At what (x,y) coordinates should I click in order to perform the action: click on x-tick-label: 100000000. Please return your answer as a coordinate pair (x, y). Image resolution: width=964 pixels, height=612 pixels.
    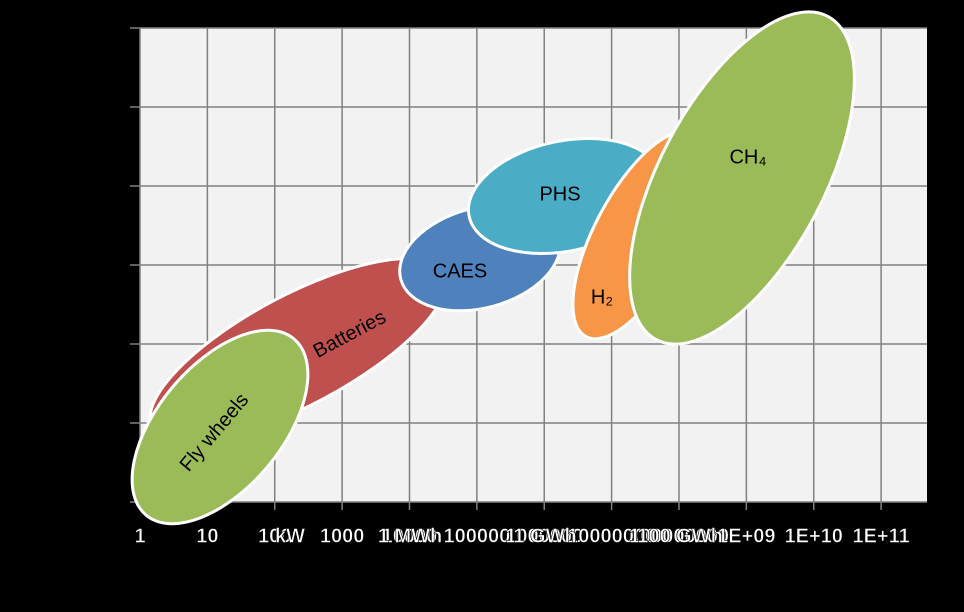
    Looking at the image, I should click on (679, 536).